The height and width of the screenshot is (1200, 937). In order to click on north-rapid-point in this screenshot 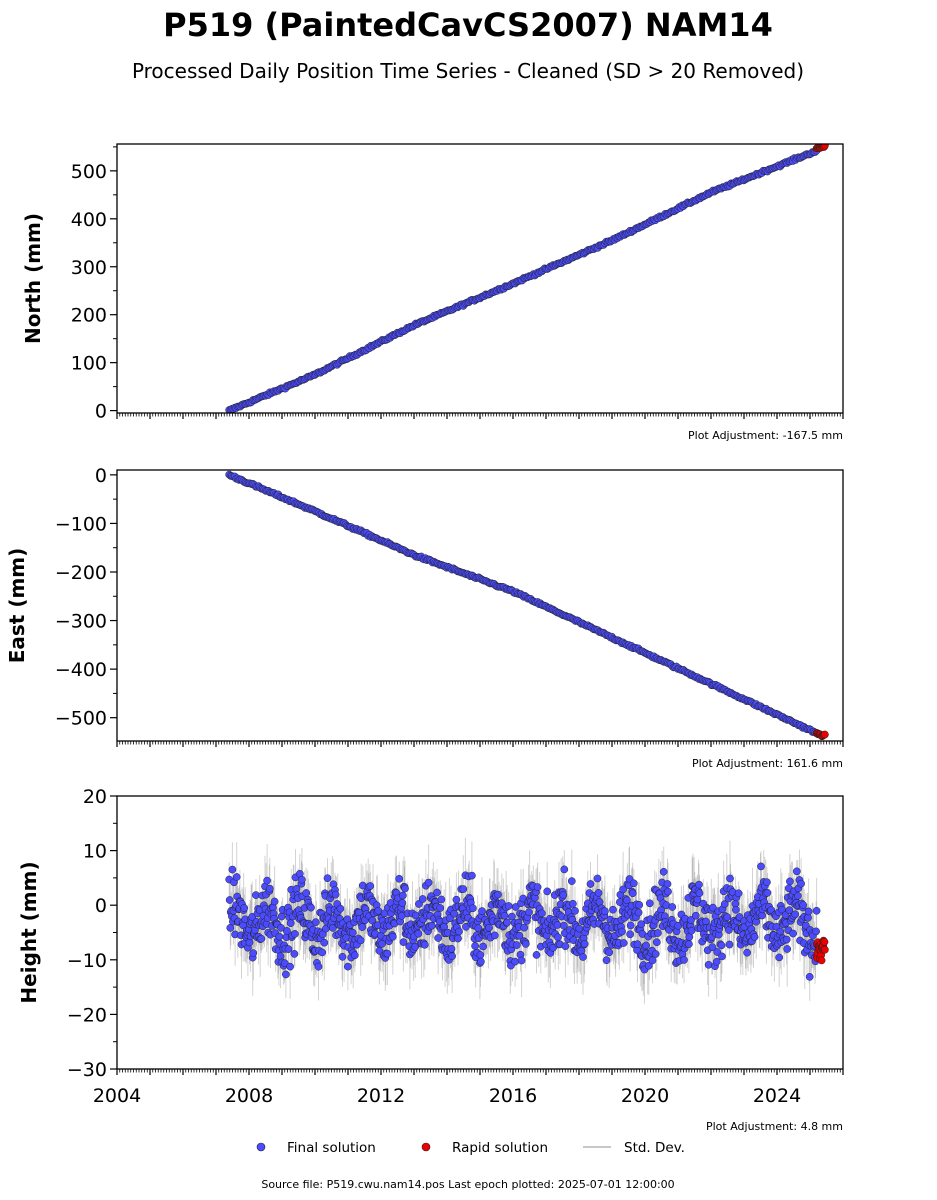, I will do `click(825, 147)`.